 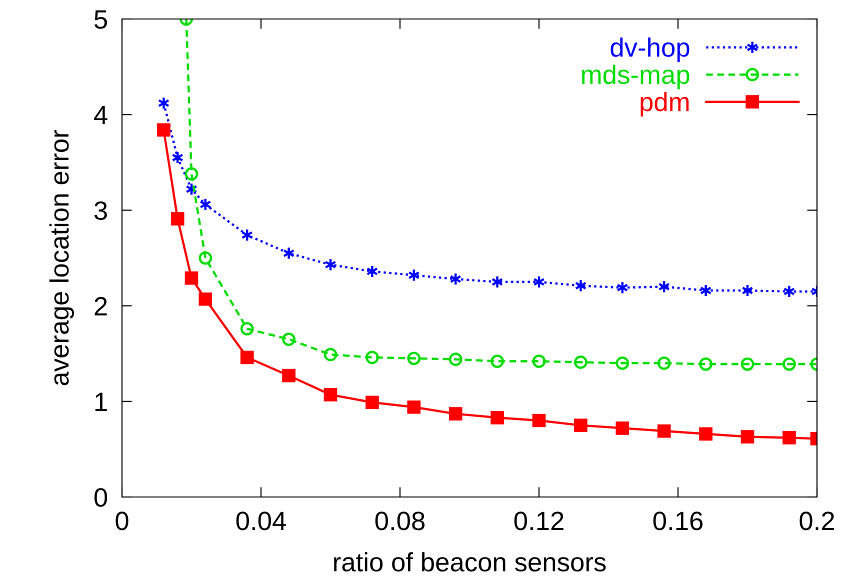 I want to click on x-tick-label: 0, so click(x=122, y=521).